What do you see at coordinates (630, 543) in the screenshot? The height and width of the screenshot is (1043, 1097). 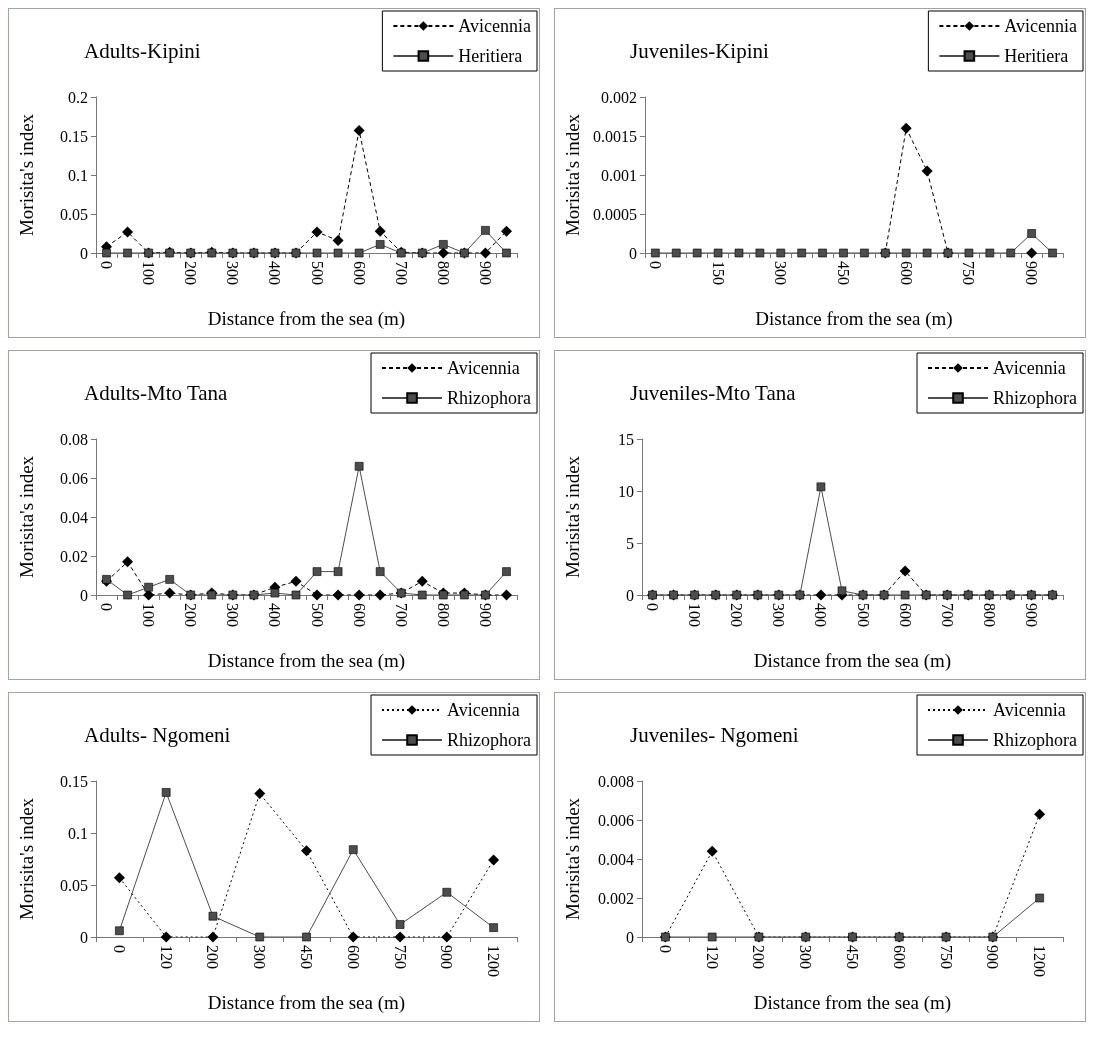 I see `y-tick-label: 5` at bounding box center [630, 543].